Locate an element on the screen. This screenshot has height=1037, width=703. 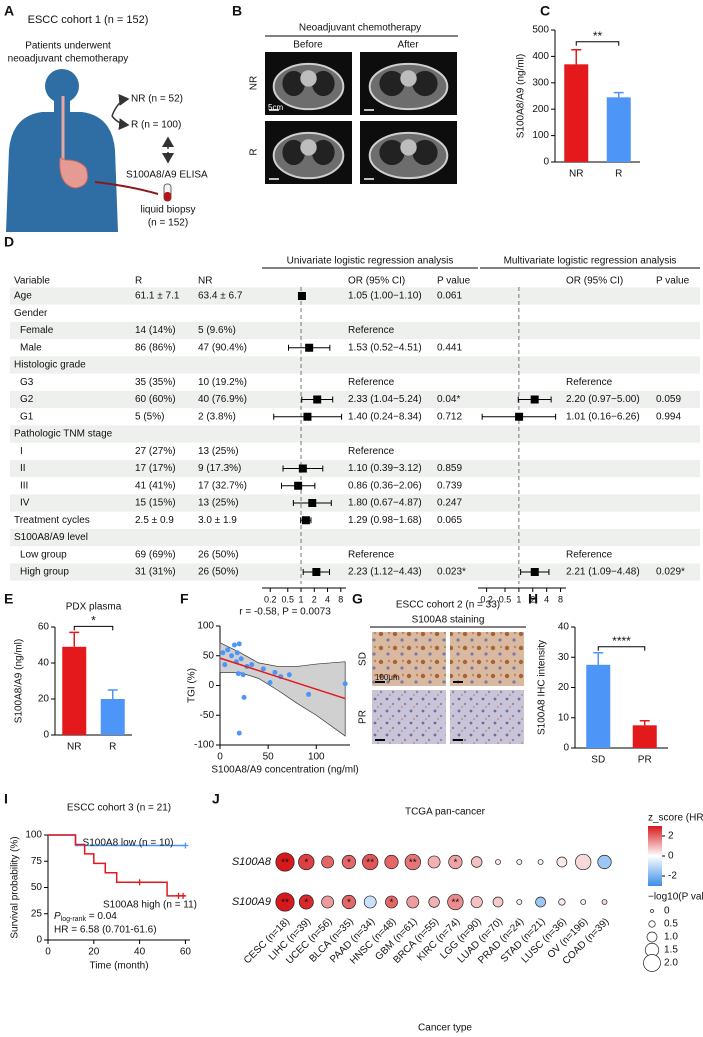
legend-label: S100A8 low (n = 10) is located at coordinates (128, 843).